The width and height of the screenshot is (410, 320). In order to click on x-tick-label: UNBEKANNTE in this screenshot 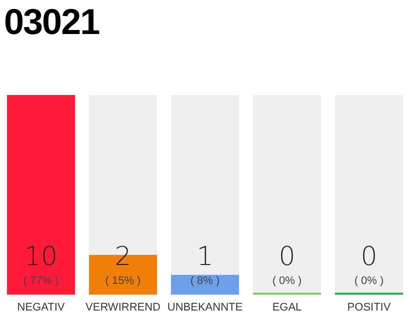, I will do `click(205, 307)`.